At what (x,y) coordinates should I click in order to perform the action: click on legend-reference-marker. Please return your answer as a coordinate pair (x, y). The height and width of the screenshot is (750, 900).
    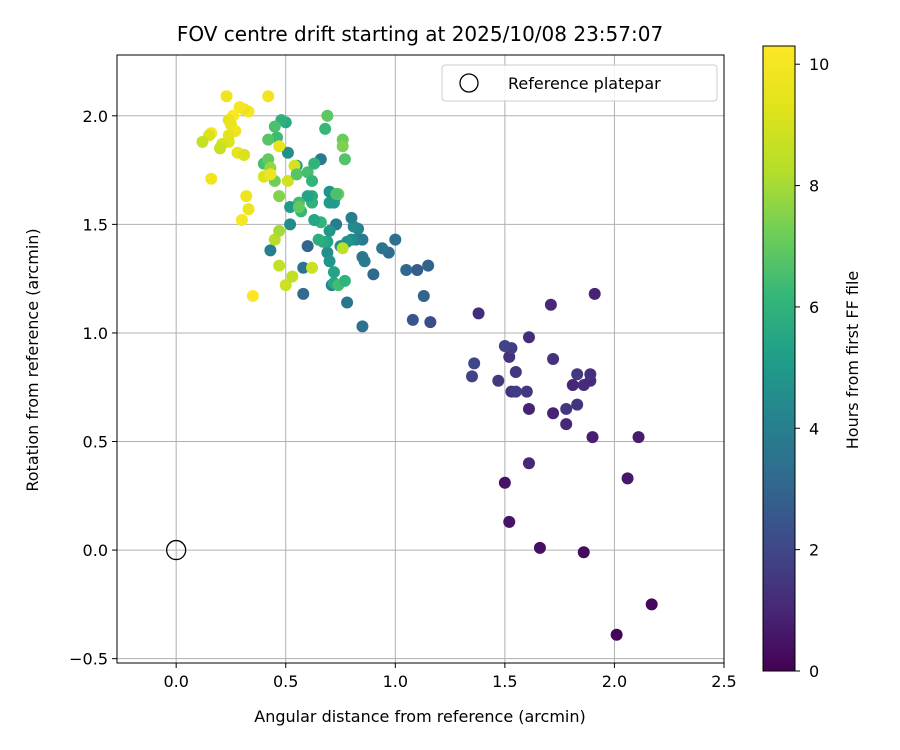
    Looking at the image, I should click on (469, 83).